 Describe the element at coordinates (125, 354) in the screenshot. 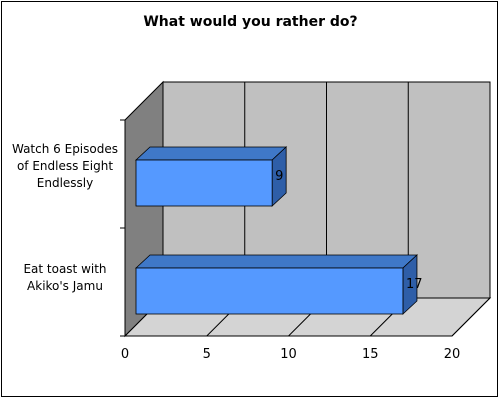

I see `x-tick-label: 0` at that location.